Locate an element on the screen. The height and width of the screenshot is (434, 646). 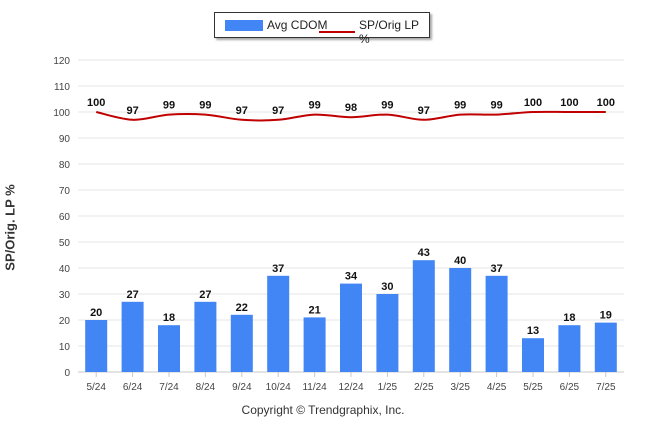
x-tick-label: 11/24 is located at coordinates (314, 387).